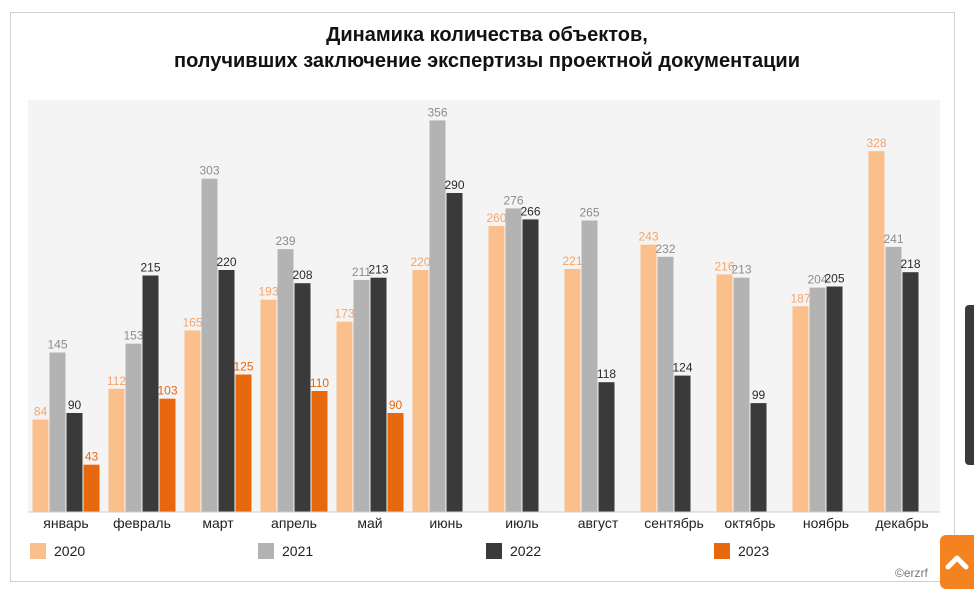  Describe the element at coordinates (420, 391) in the screenshot. I see `bar-2020-июнь` at that location.